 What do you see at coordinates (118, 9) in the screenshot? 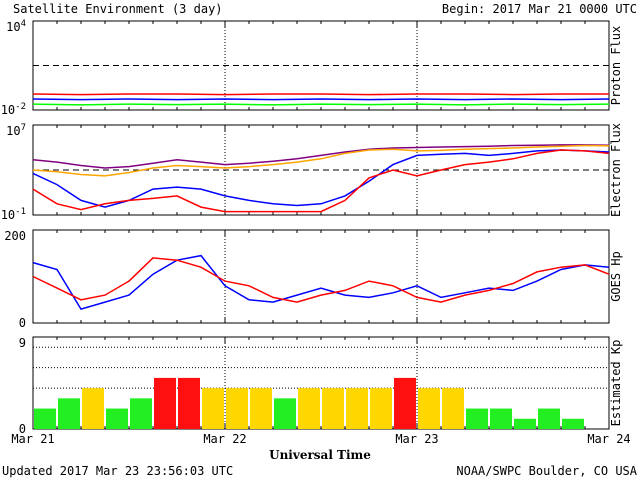
I see `plot-title: Satellite Environment (3 day)` at bounding box center [118, 9].